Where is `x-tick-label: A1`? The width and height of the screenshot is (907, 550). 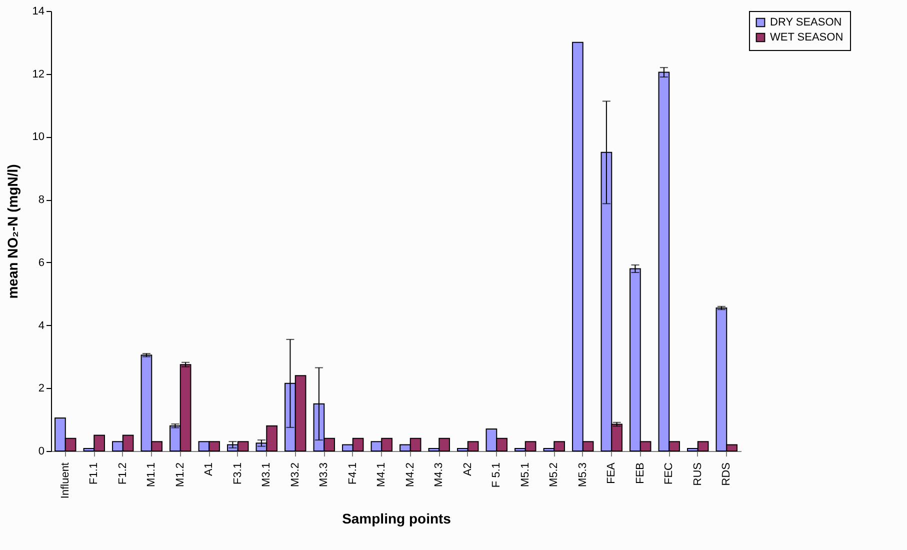
x-tick-label: A1 is located at coordinates (209, 469).